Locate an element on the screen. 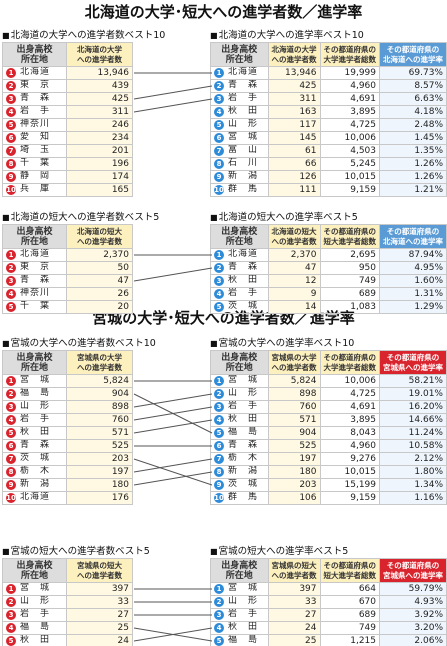  total-cell: 4,725 is located at coordinates (349, 394).